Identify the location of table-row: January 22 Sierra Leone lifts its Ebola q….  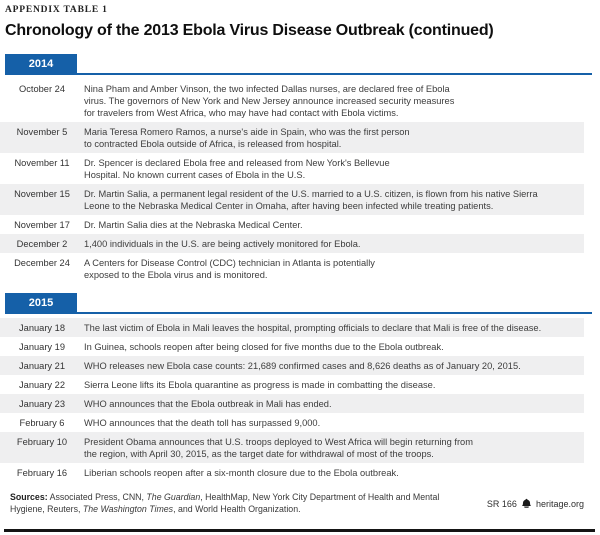
(292, 384).